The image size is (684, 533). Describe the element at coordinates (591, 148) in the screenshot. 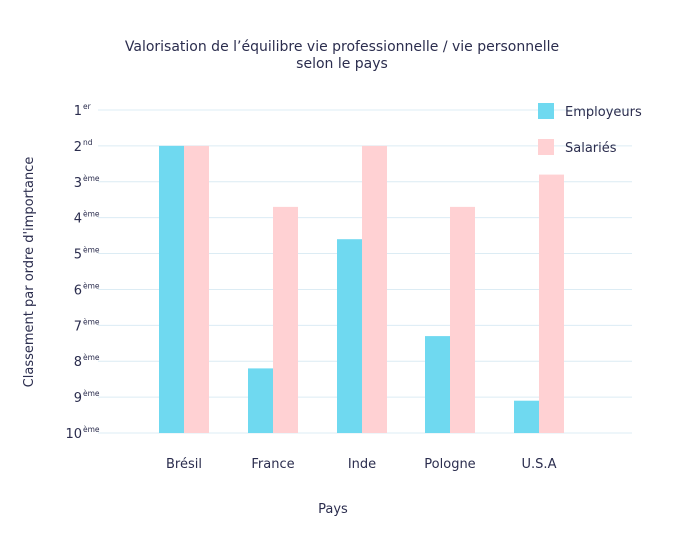

I see `legend-label: Salariés` at that location.